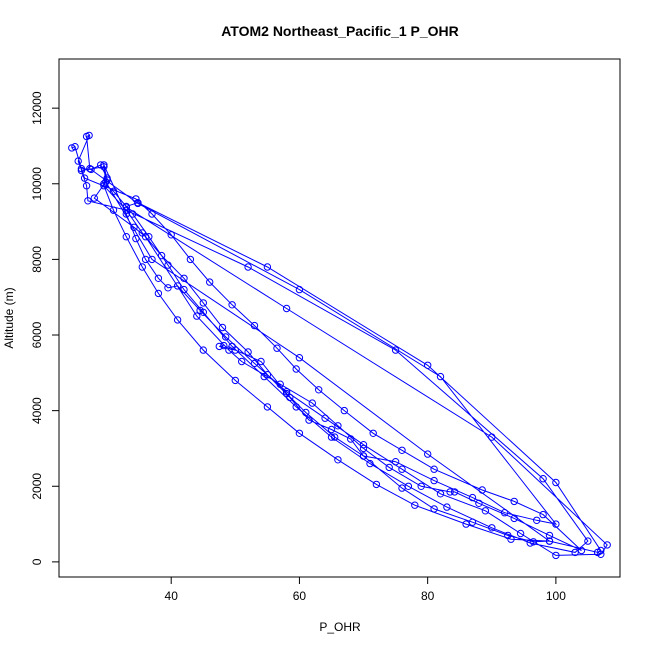 The height and width of the screenshot is (650, 650). What do you see at coordinates (428, 596) in the screenshot?
I see `x-tick-label: 80` at bounding box center [428, 596].